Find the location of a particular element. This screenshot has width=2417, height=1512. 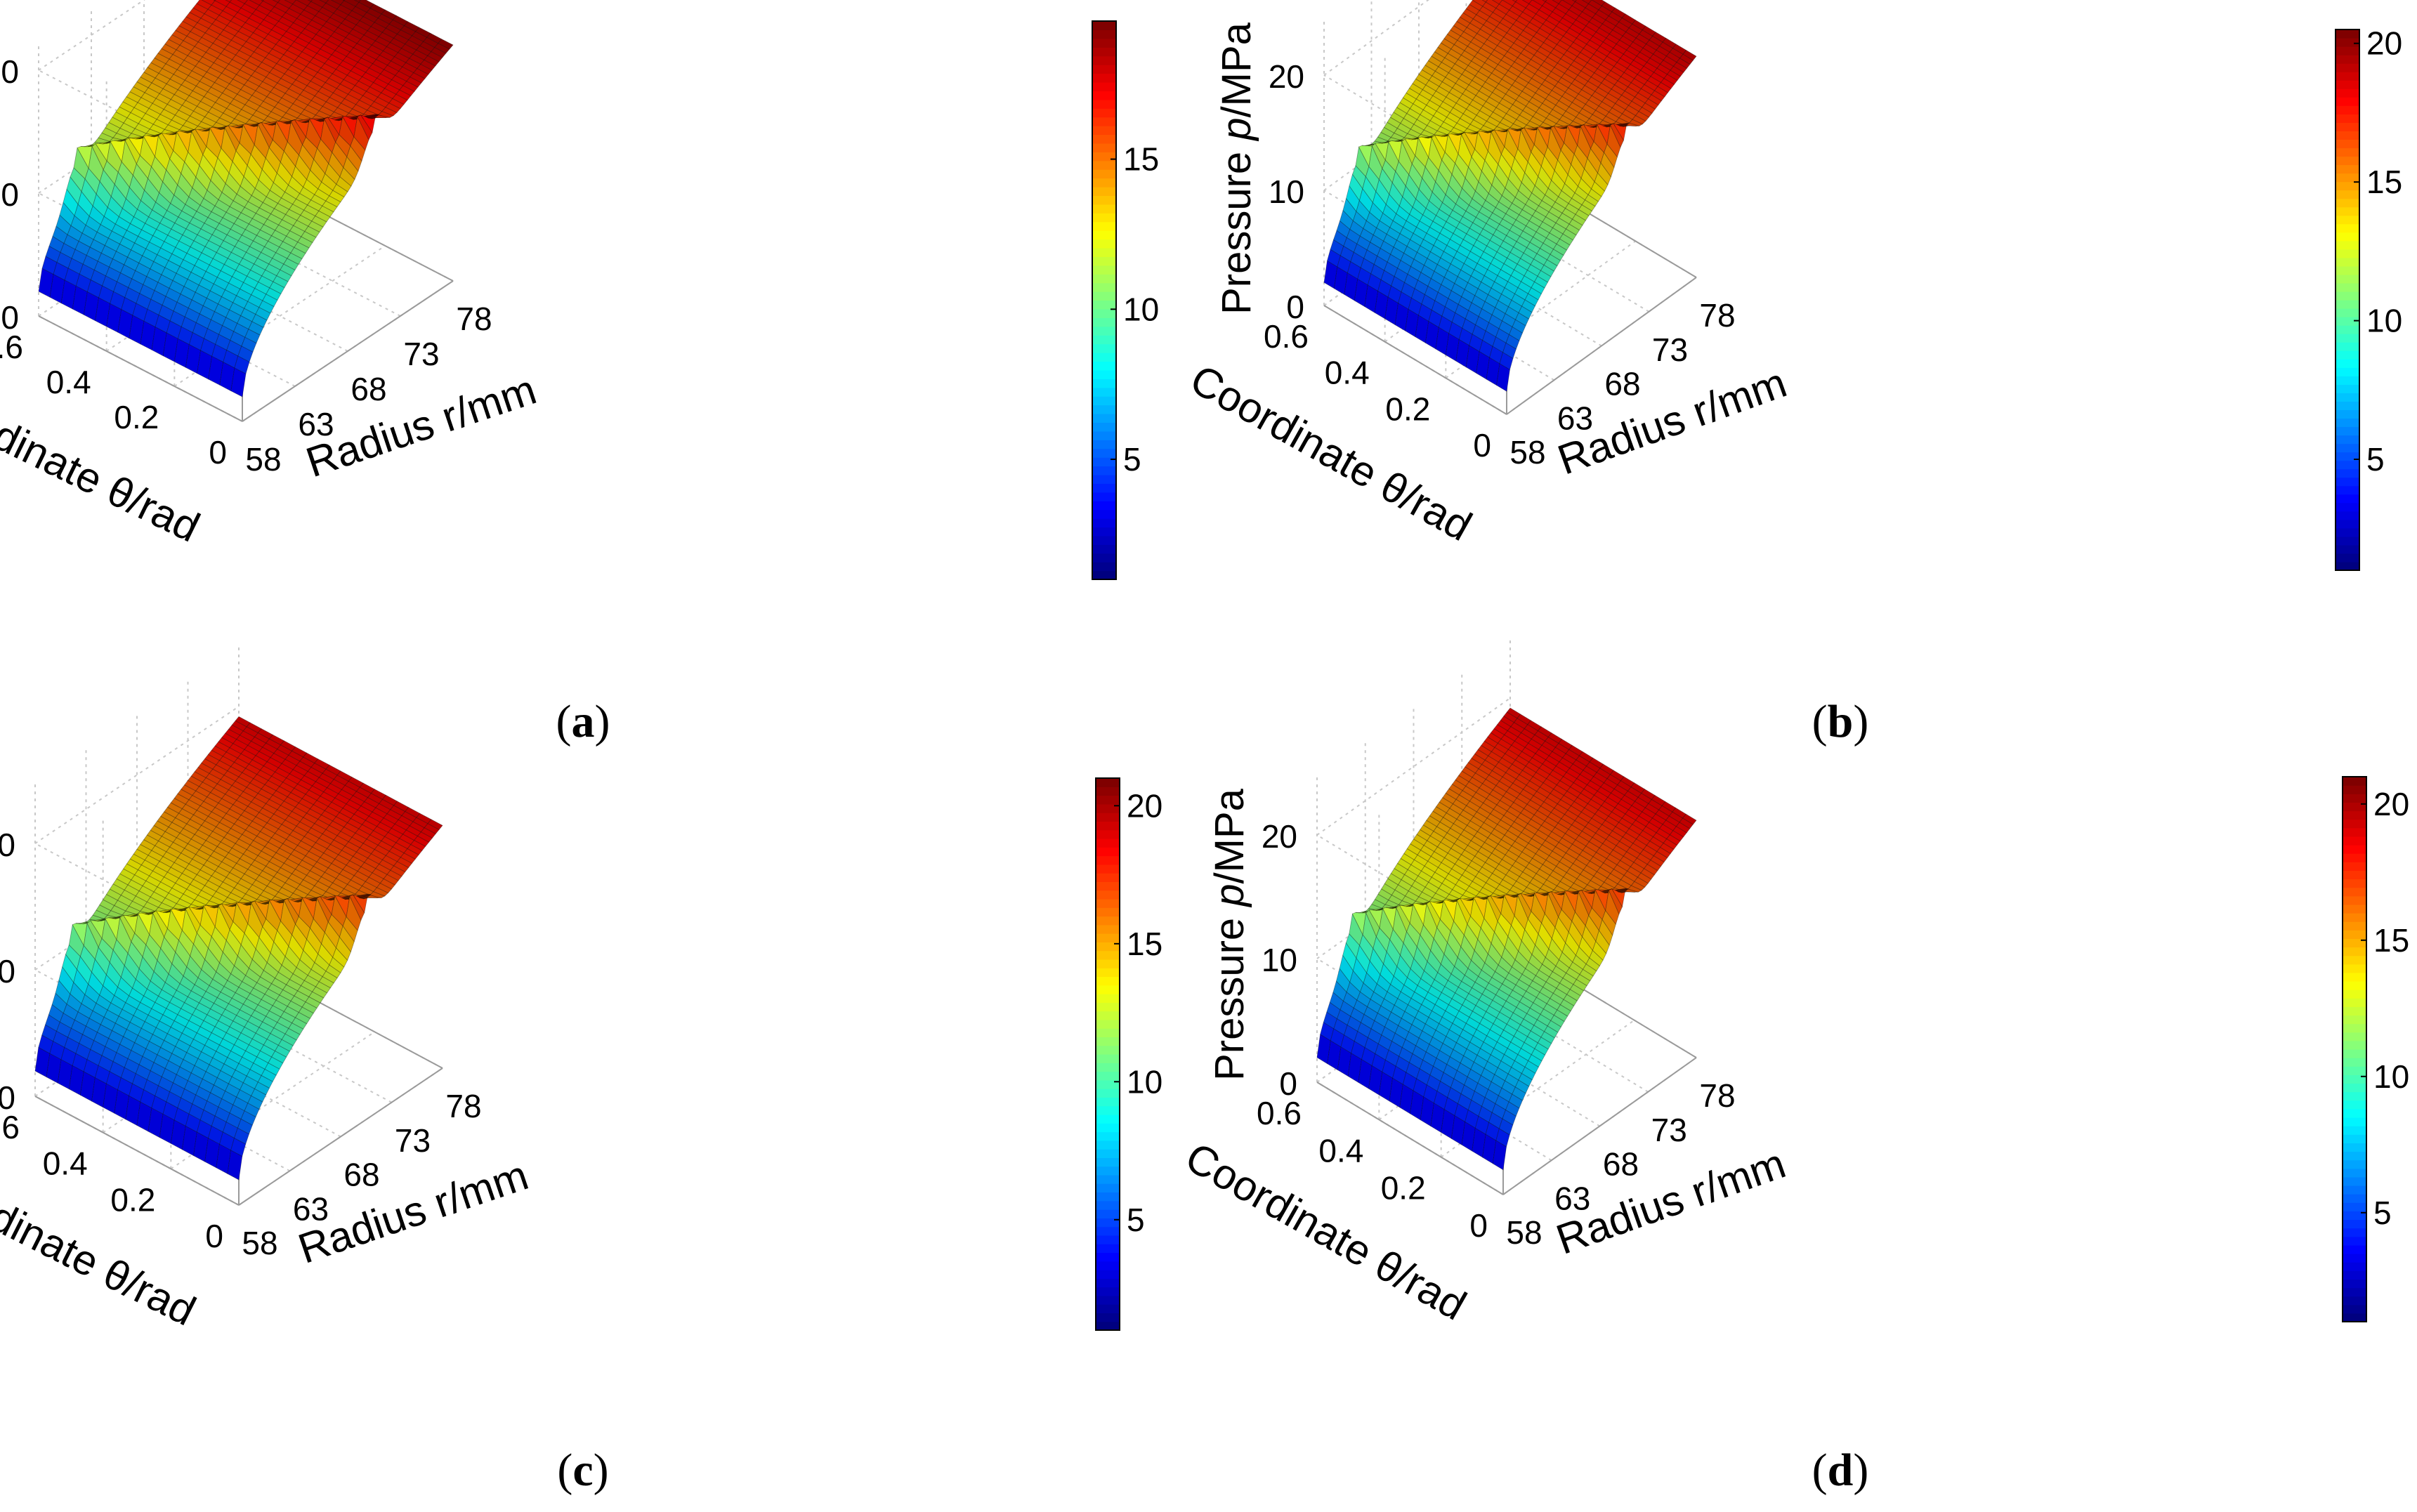

colorbar-tick-label: 20 is located at coordinates (1144, 805).